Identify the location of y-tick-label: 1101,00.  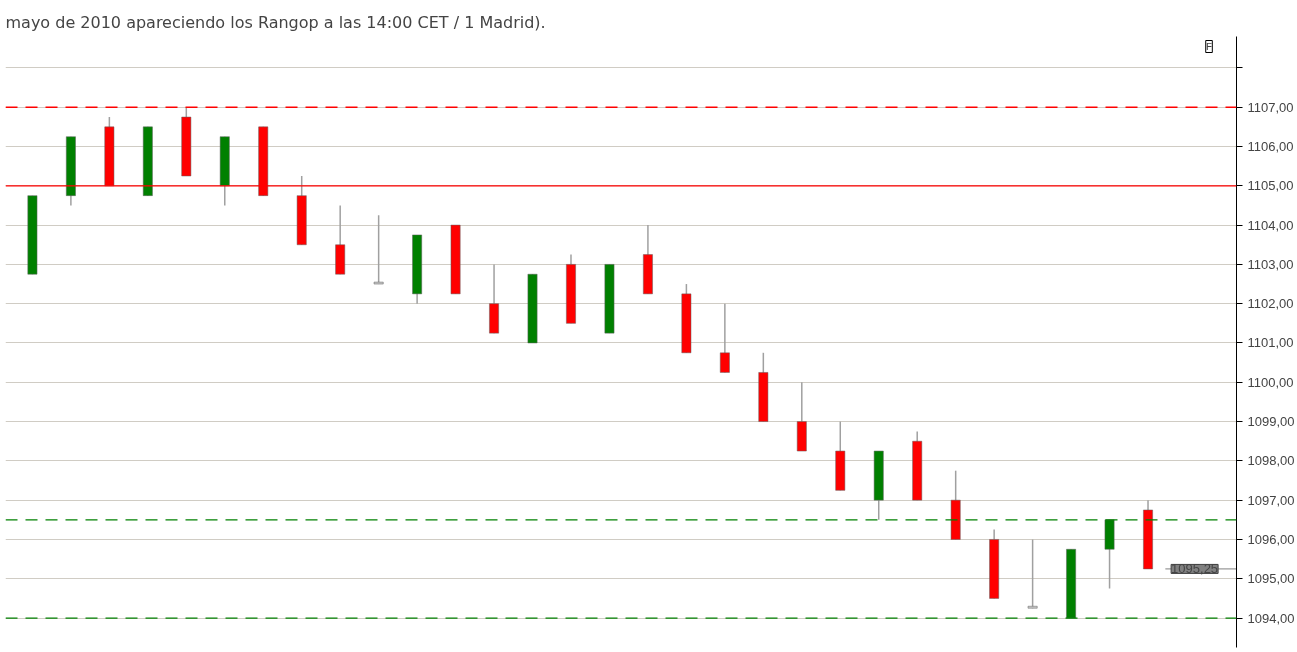
(1270, 343).